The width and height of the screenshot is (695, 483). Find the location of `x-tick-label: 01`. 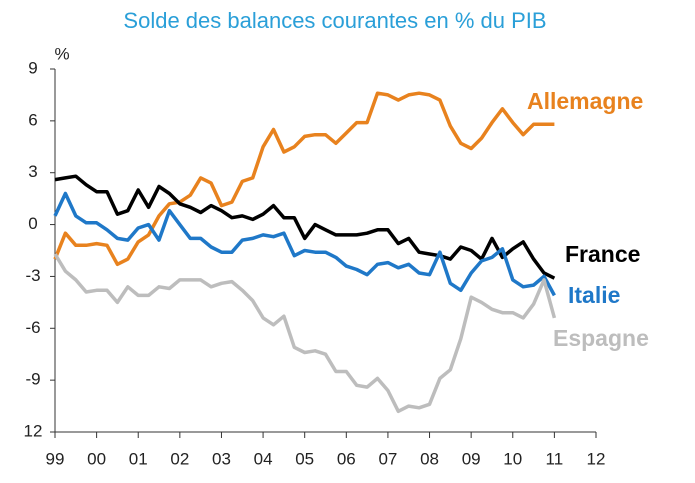

x-tick-label: 01 is located at coordinates (138, 458).